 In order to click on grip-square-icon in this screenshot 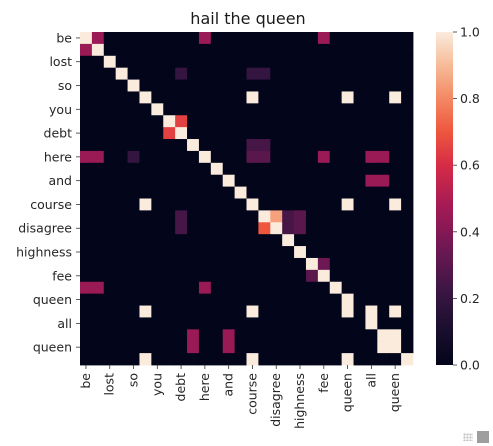, I will do `click(483, 437)`.